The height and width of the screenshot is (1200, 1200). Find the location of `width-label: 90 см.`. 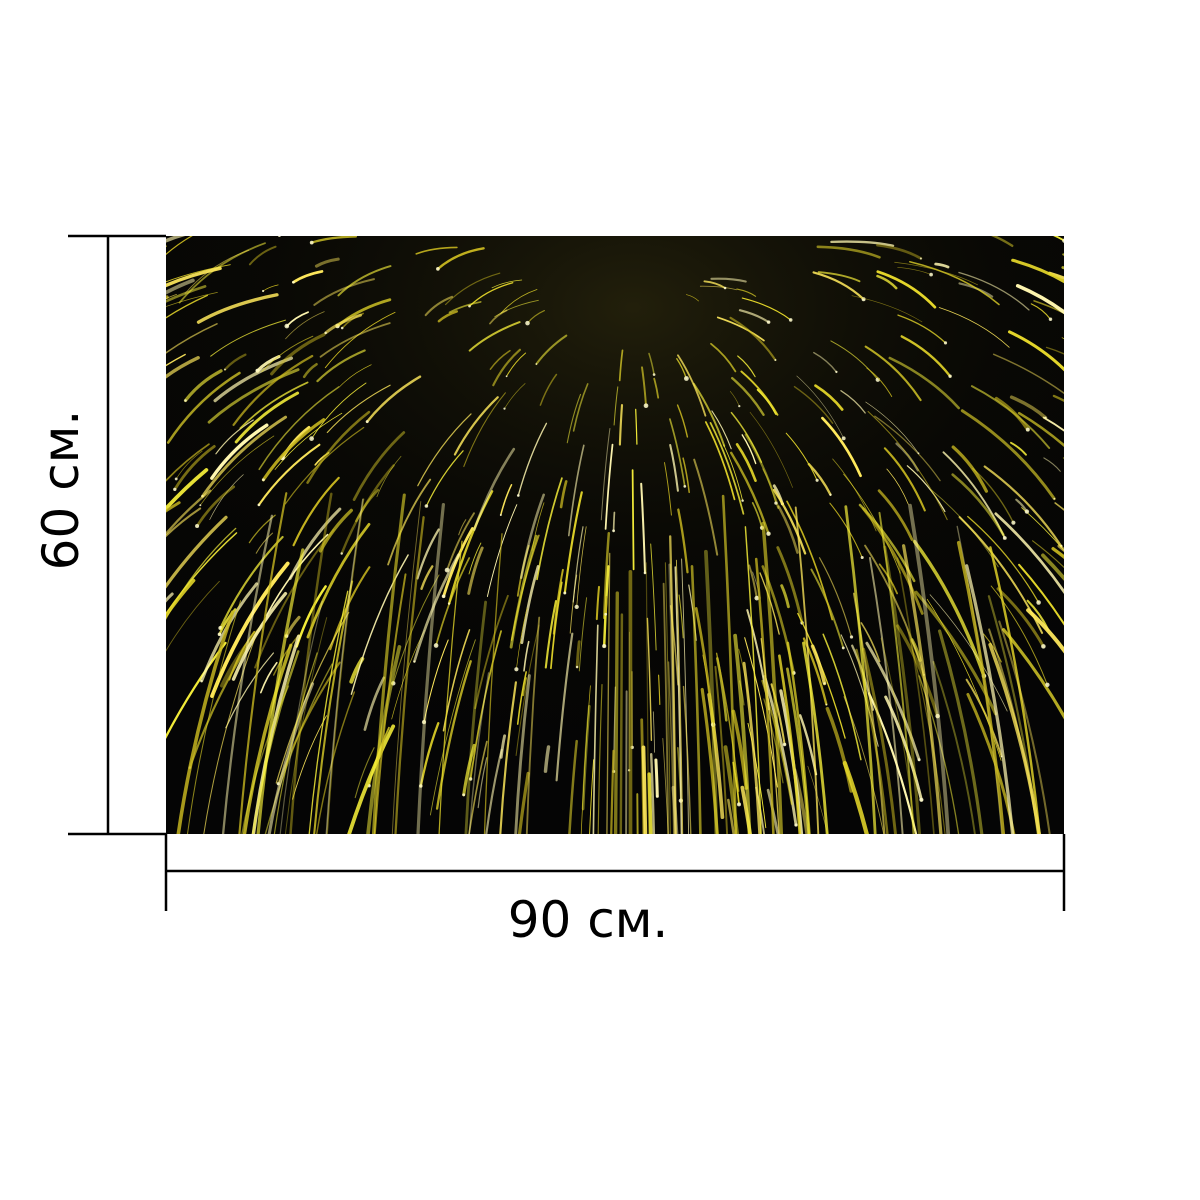

width-label: 90 см. is located at coordinates (588, 920).